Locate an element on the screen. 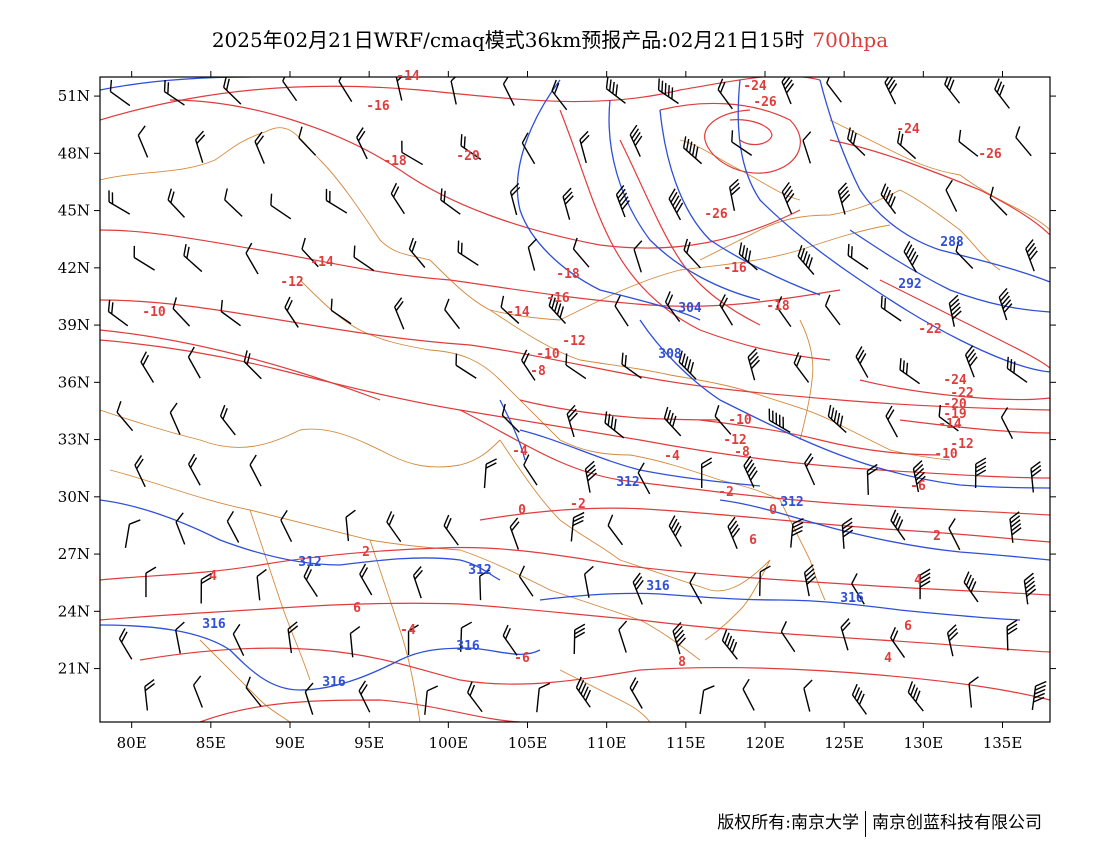  isotherm-label: -8 is located at coordinates (742, 452).